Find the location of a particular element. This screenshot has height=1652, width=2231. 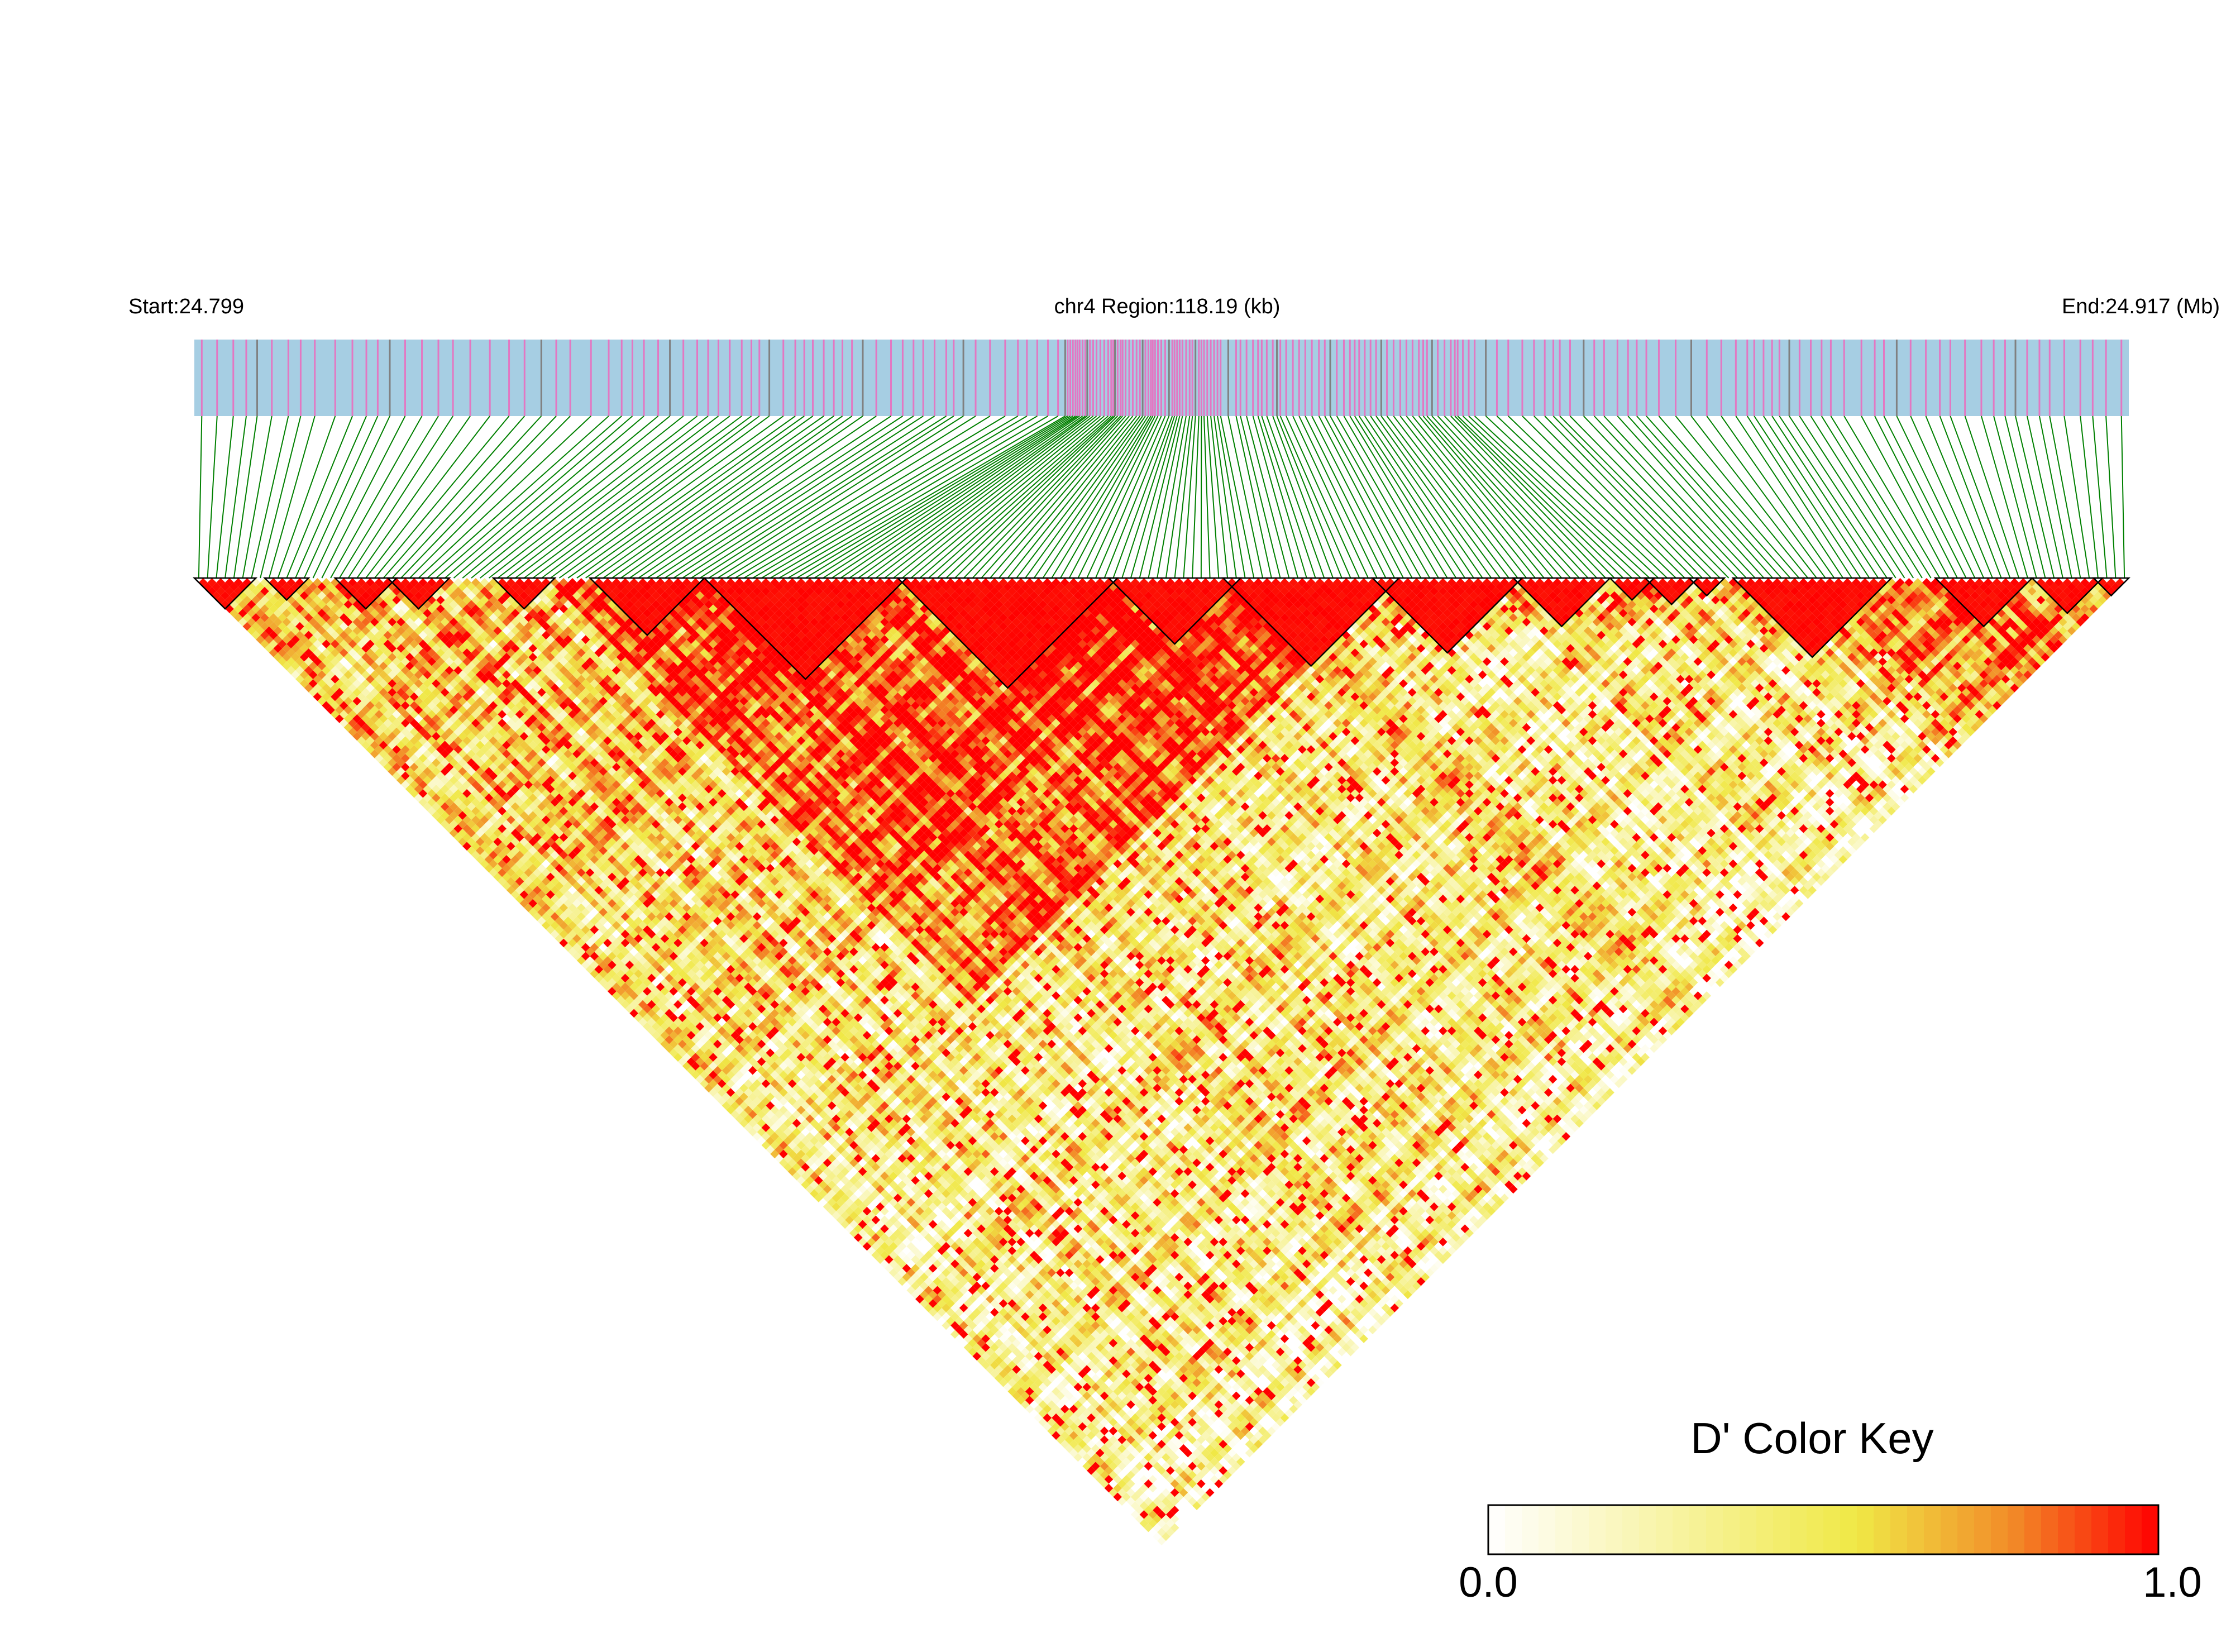

snp-position-track is located at coordinates (1161, 378).